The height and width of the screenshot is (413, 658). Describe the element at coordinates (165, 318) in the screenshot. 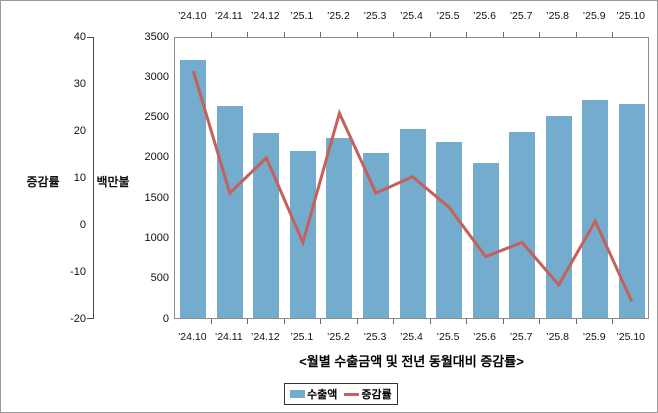

I see `amount-tick-label: 0` at that location.